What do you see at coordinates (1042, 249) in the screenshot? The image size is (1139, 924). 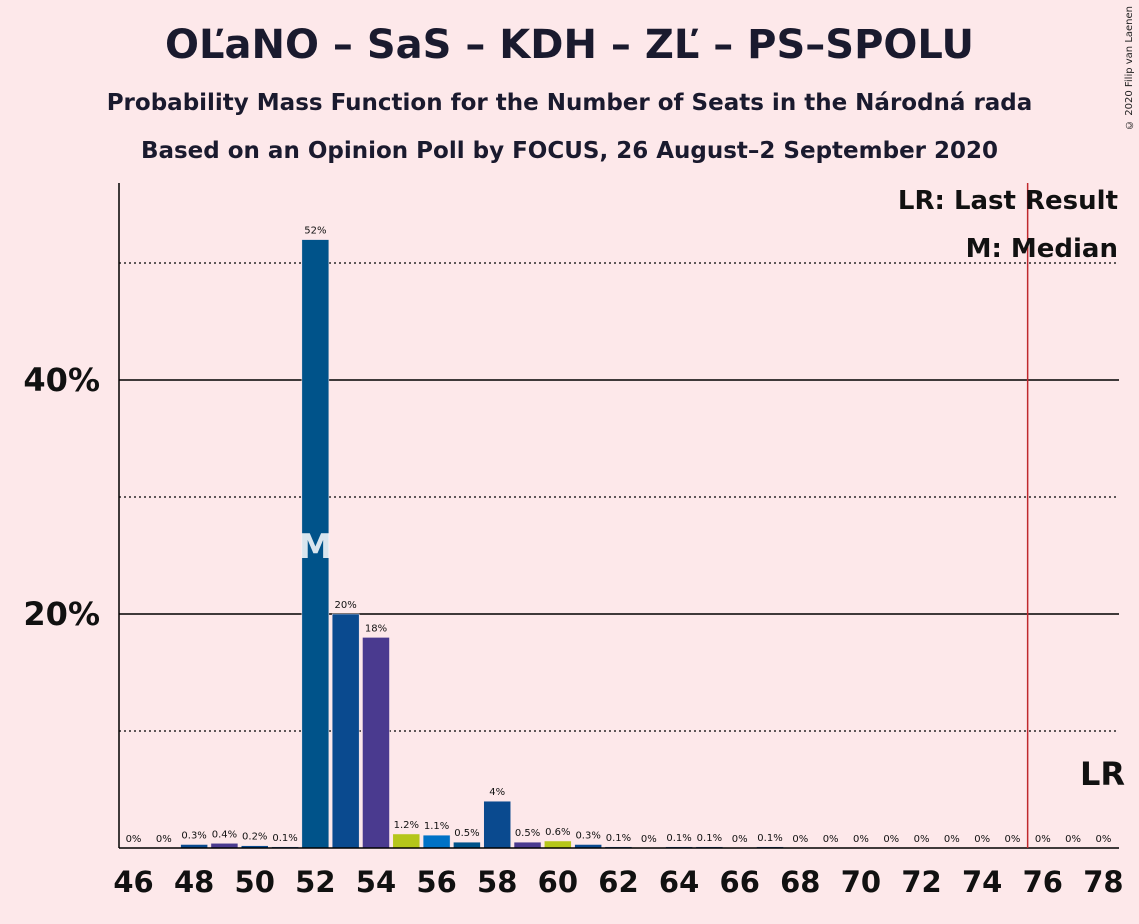 I see `legend-median: M: Median` at bounding box center [1042, 249].